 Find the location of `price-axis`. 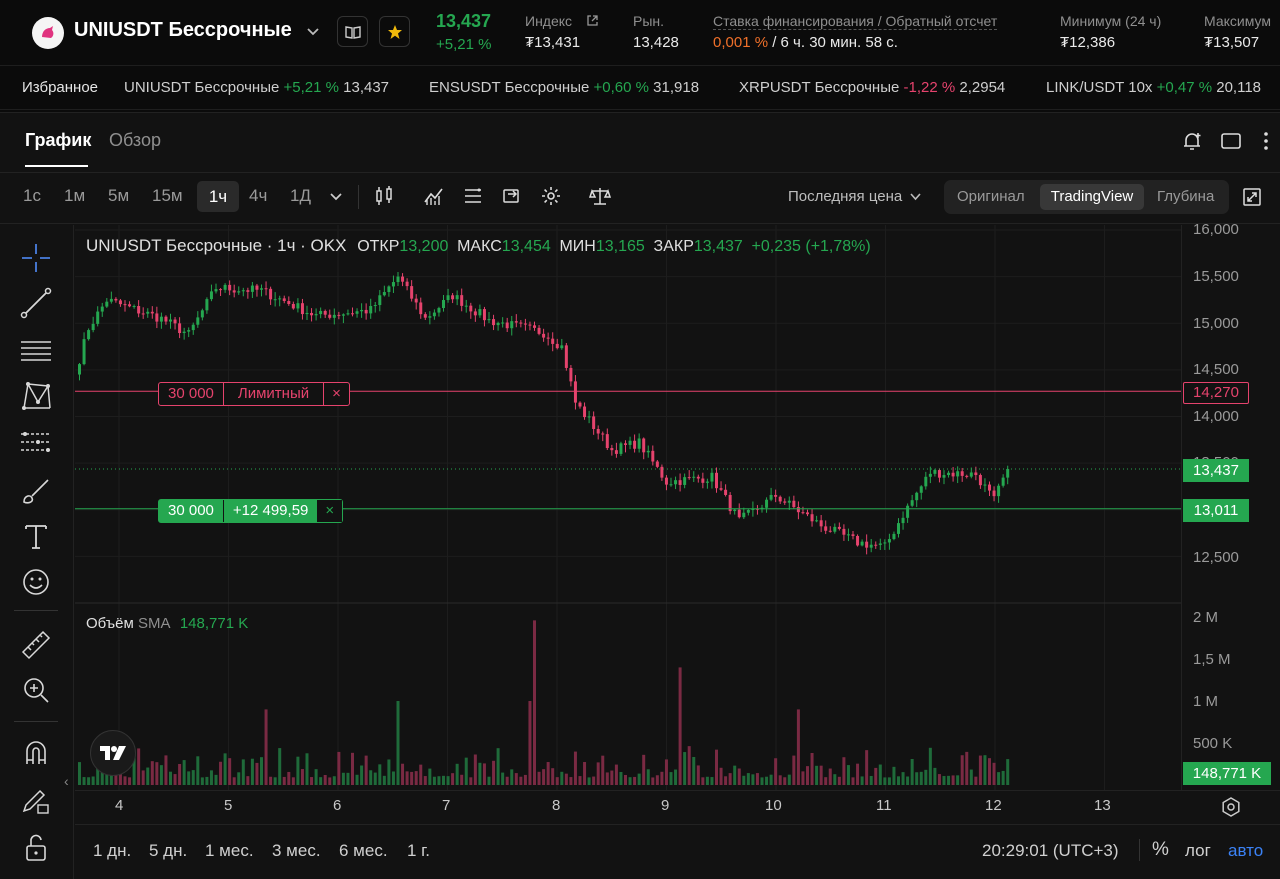

price-axis is located at coordinates (1230, 507).